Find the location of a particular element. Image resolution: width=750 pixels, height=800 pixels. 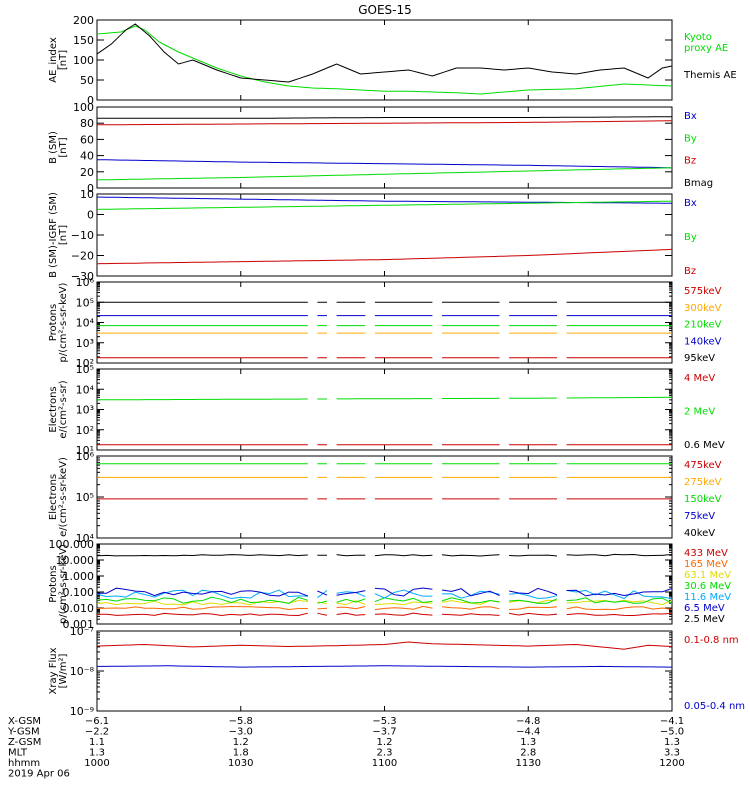

legend-label: 6.5 MeV is located at coordinates (704, 608).